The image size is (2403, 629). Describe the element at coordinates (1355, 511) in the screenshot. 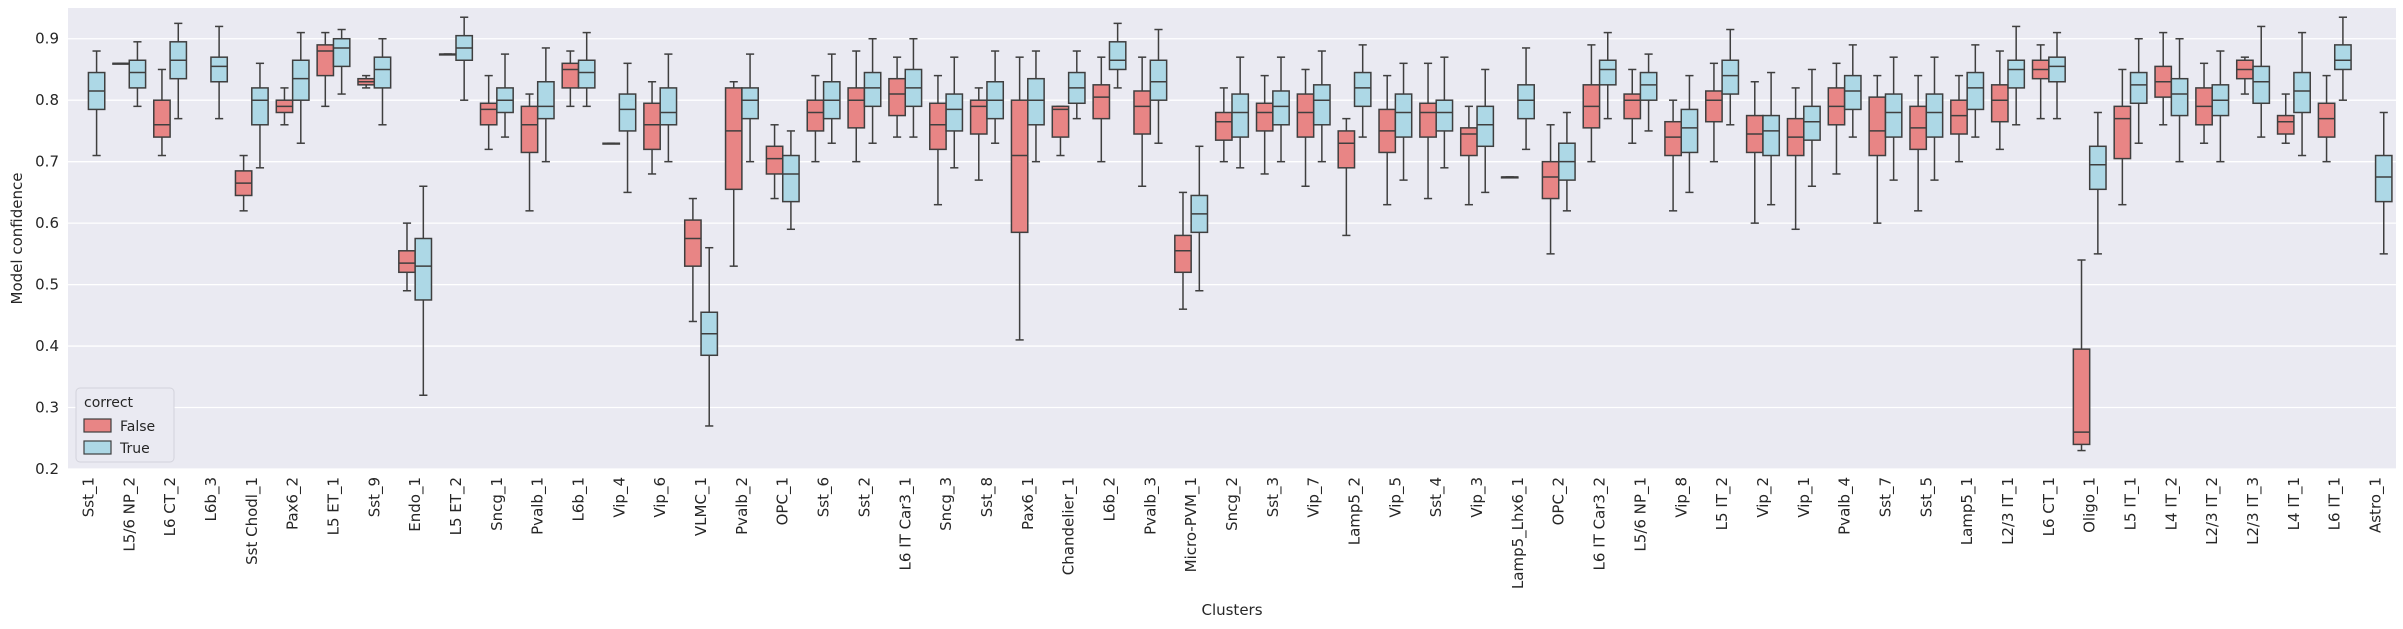

I see `x-tick-label: Lamp5_2` at that location.